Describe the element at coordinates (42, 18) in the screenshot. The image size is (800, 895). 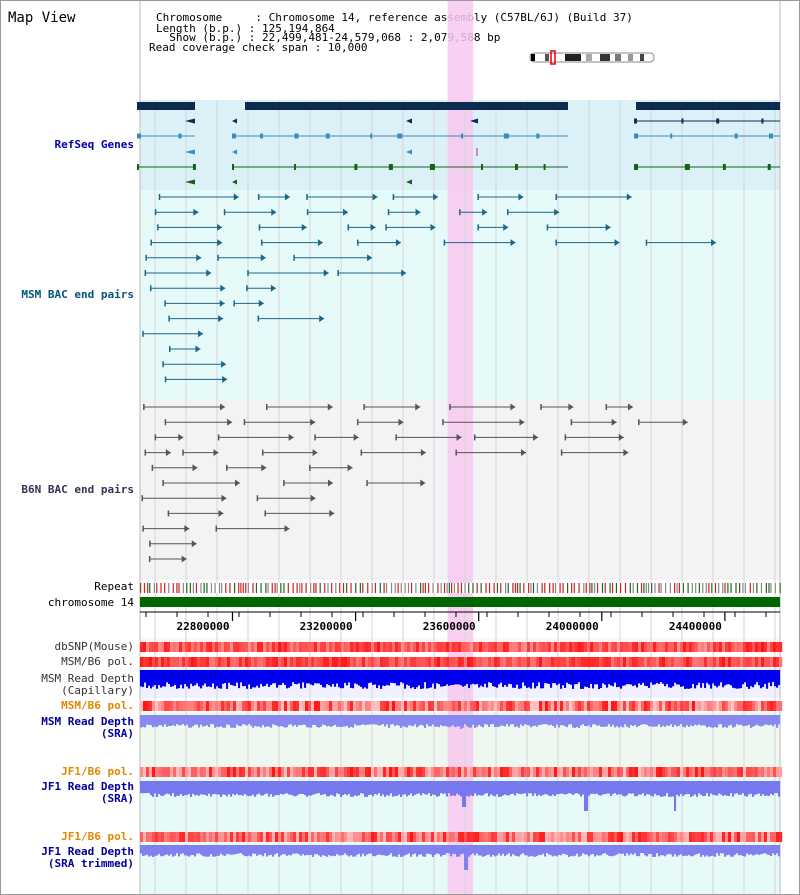
I see `map-view-title: Map View` at that location.